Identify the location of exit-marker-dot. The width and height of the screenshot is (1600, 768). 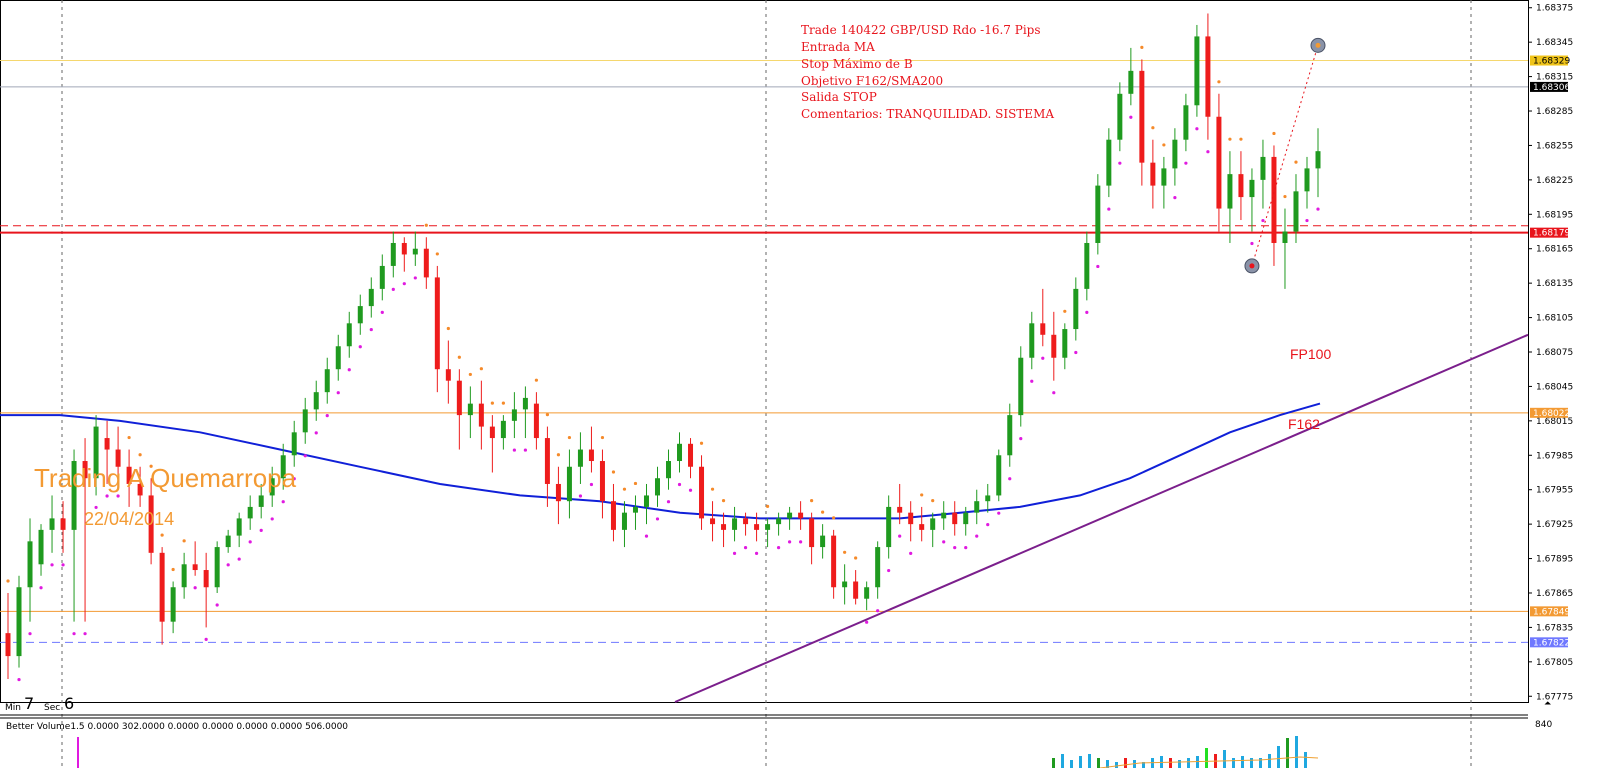
(1252, 266).